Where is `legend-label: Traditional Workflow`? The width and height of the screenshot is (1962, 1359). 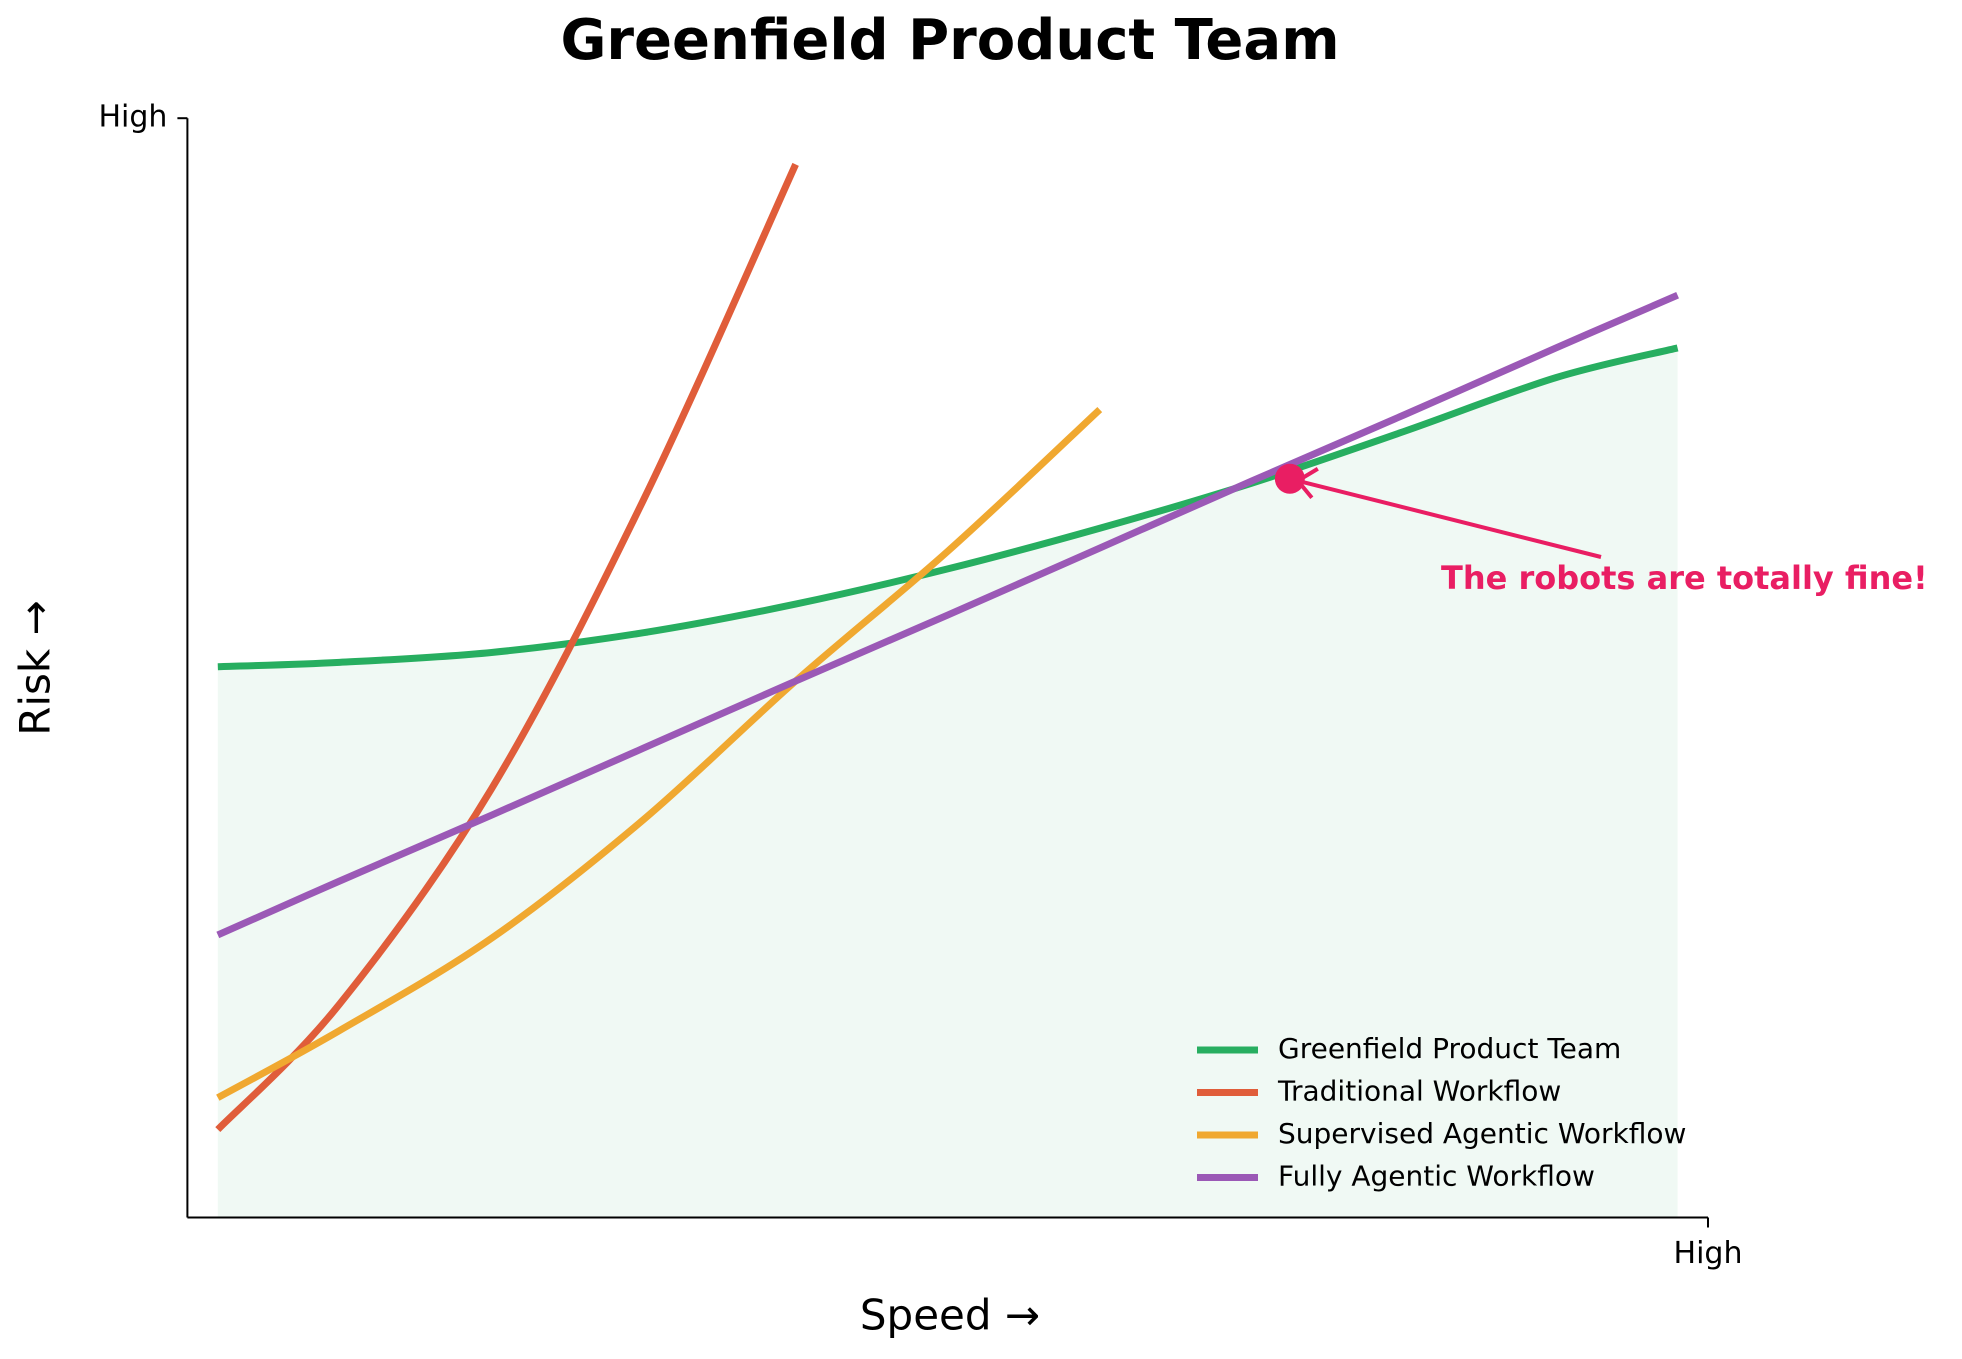
legend-label: Traditional Workflow is located at coordinates (1419, 1091).